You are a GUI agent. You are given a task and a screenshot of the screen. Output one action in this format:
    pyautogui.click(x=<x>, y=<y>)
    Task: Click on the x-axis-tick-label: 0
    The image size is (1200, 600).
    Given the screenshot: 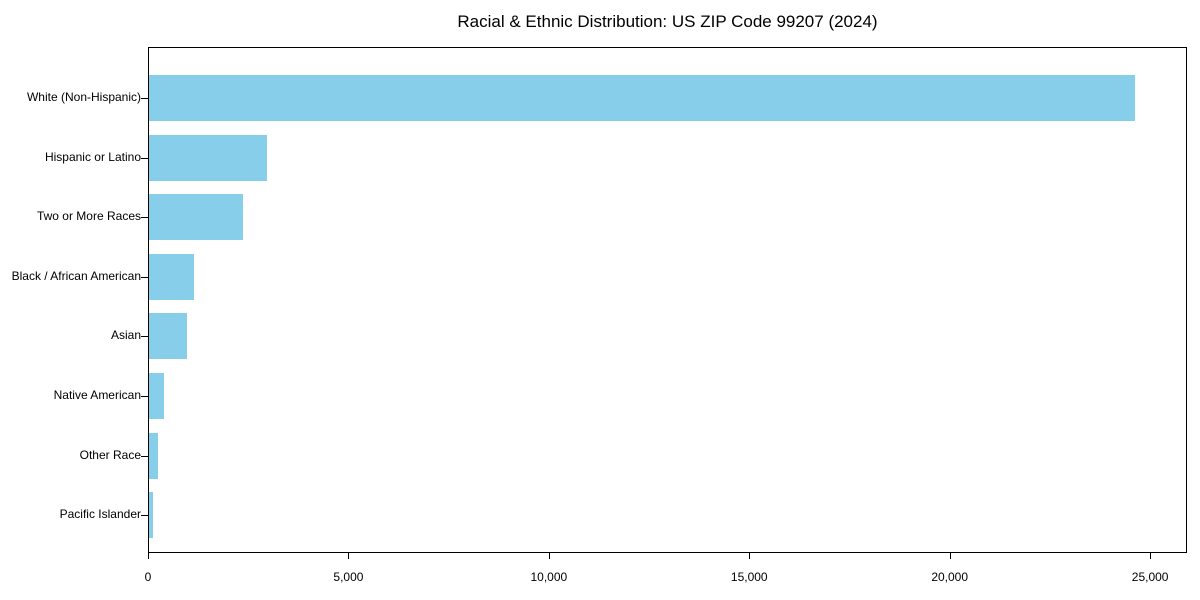 What is the action you would take?
    pyautogui.click(x=148, y=577)
    